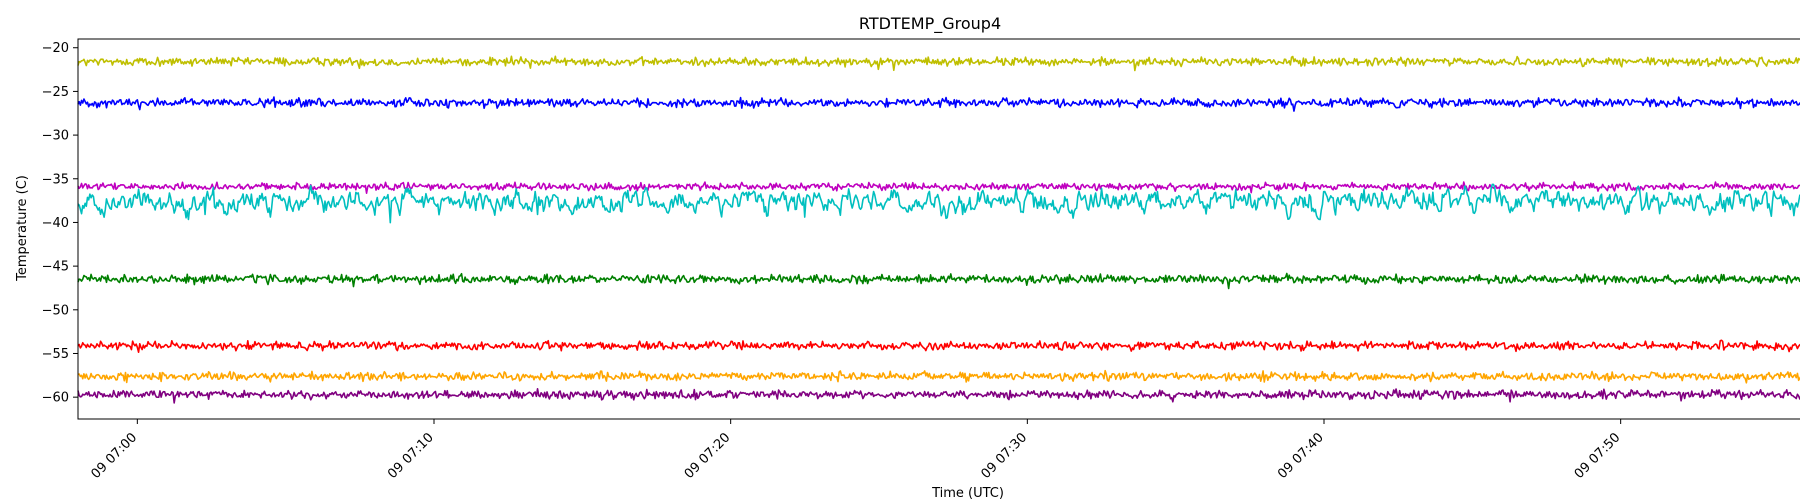  What do you see at coordinates (55, 48) in the screenshot?
I see `y-tick-label: −20` at bounding box center [55, 48].